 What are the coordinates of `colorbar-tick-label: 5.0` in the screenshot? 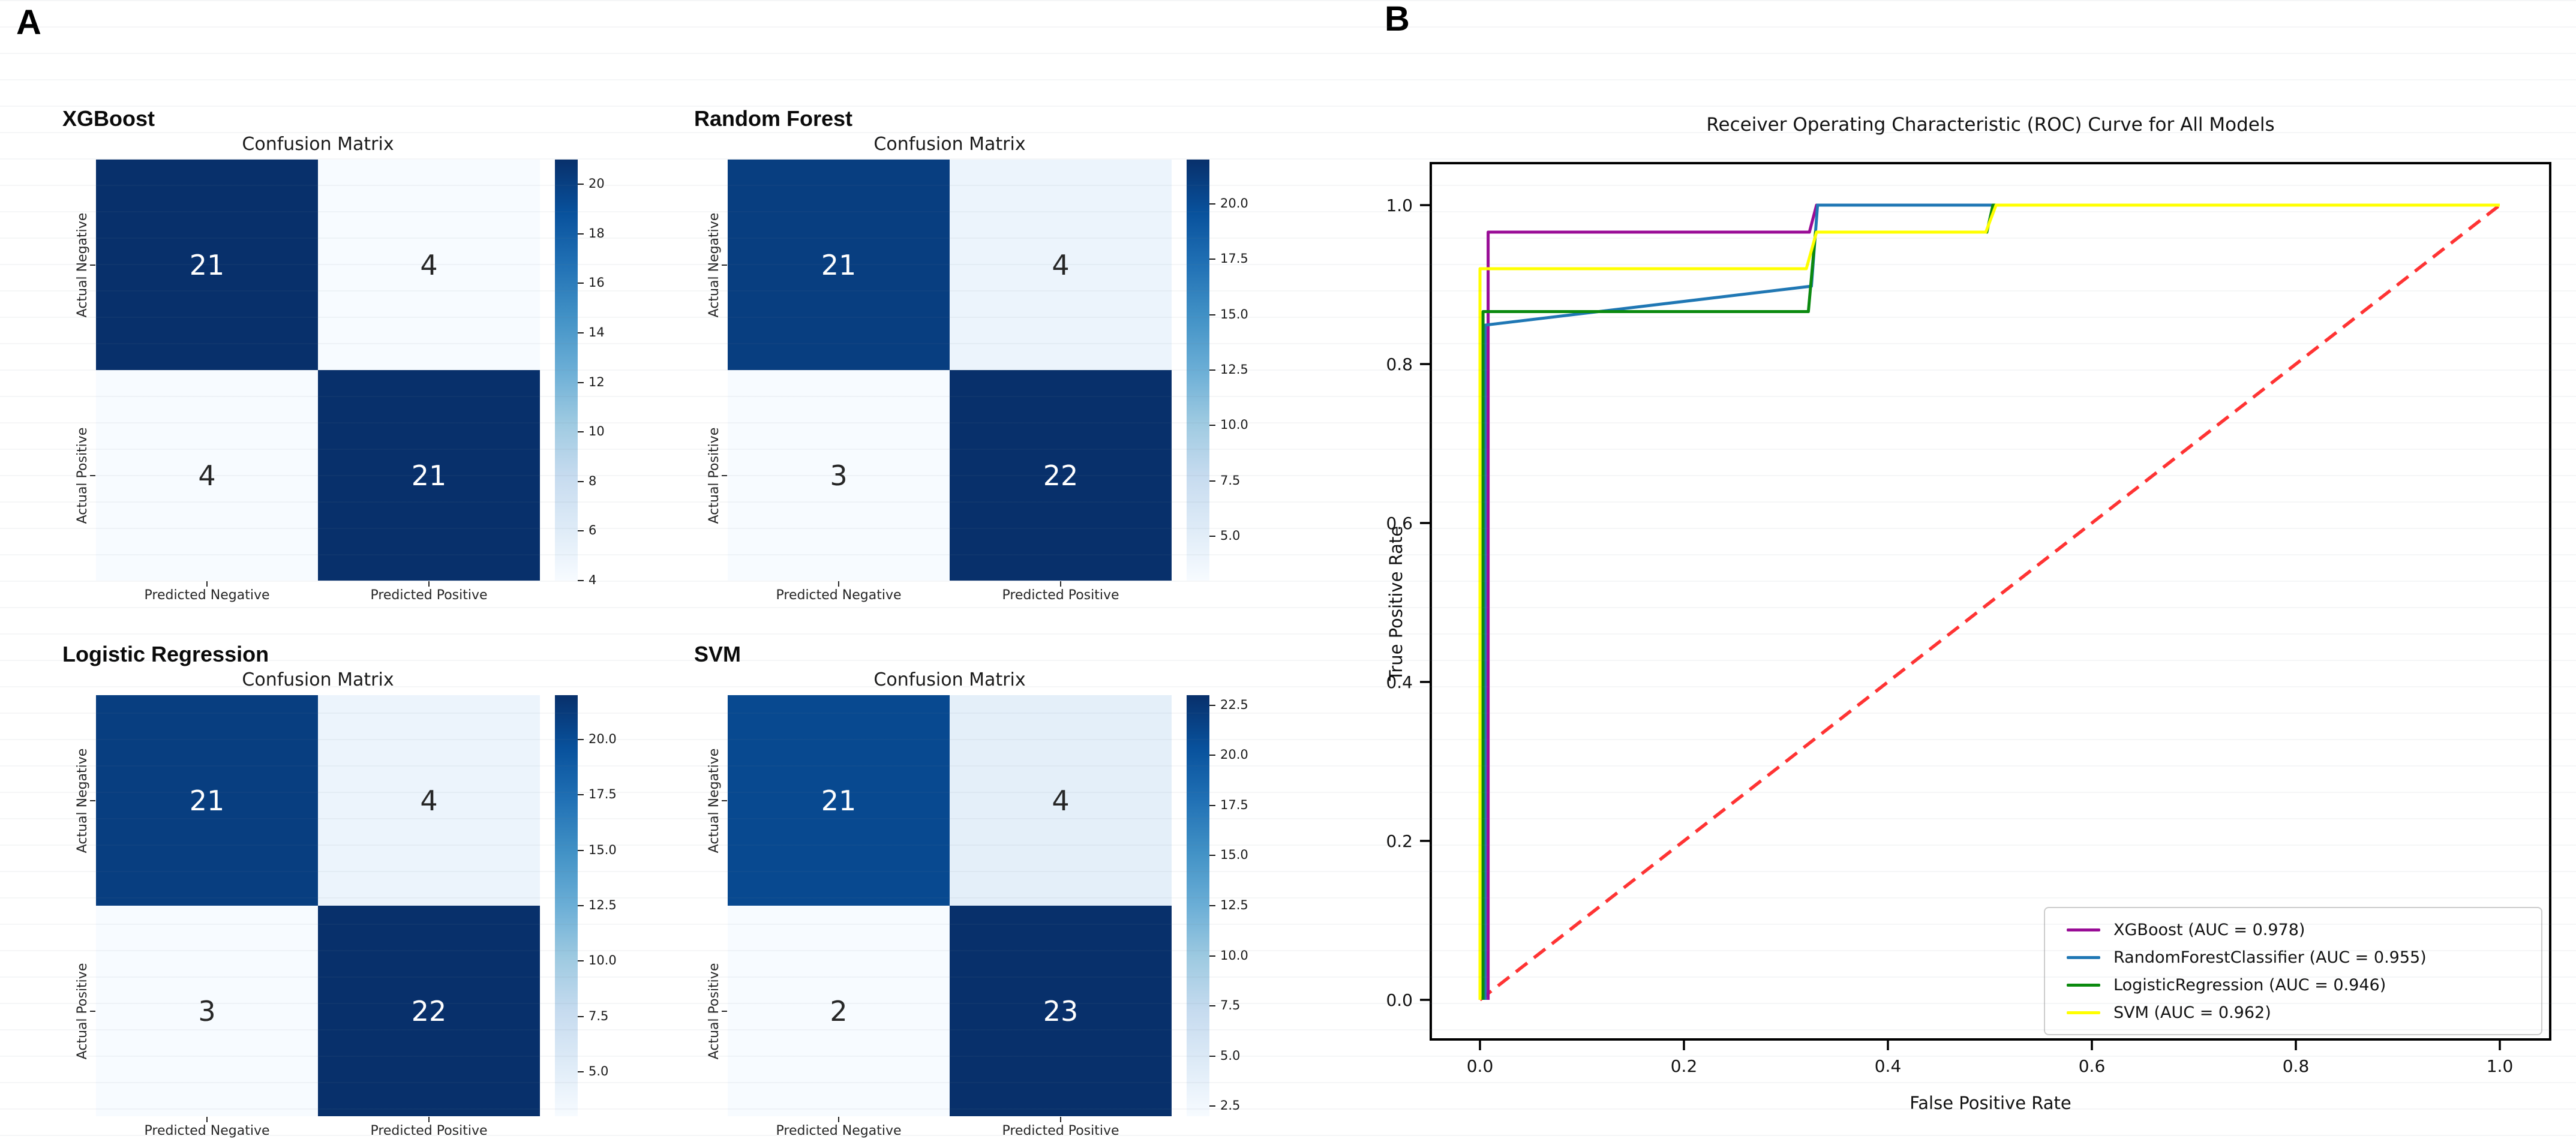 It's located at (1231, 535).